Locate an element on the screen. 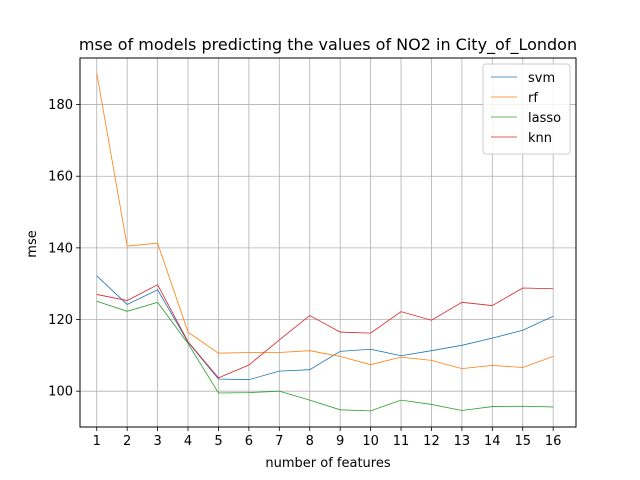  legend-label-svm: svm is located at coordinates (541, 78).